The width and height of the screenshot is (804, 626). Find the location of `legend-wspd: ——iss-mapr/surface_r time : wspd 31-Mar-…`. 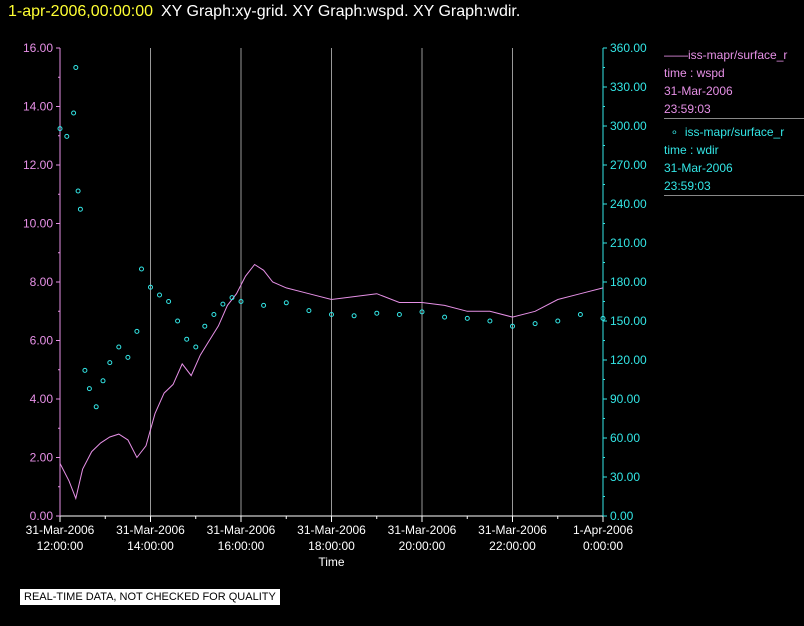

legend-wspd: ——iss-mapr/surface_r time : wspd 31-Mar-… is located at coordinates (734, 82).